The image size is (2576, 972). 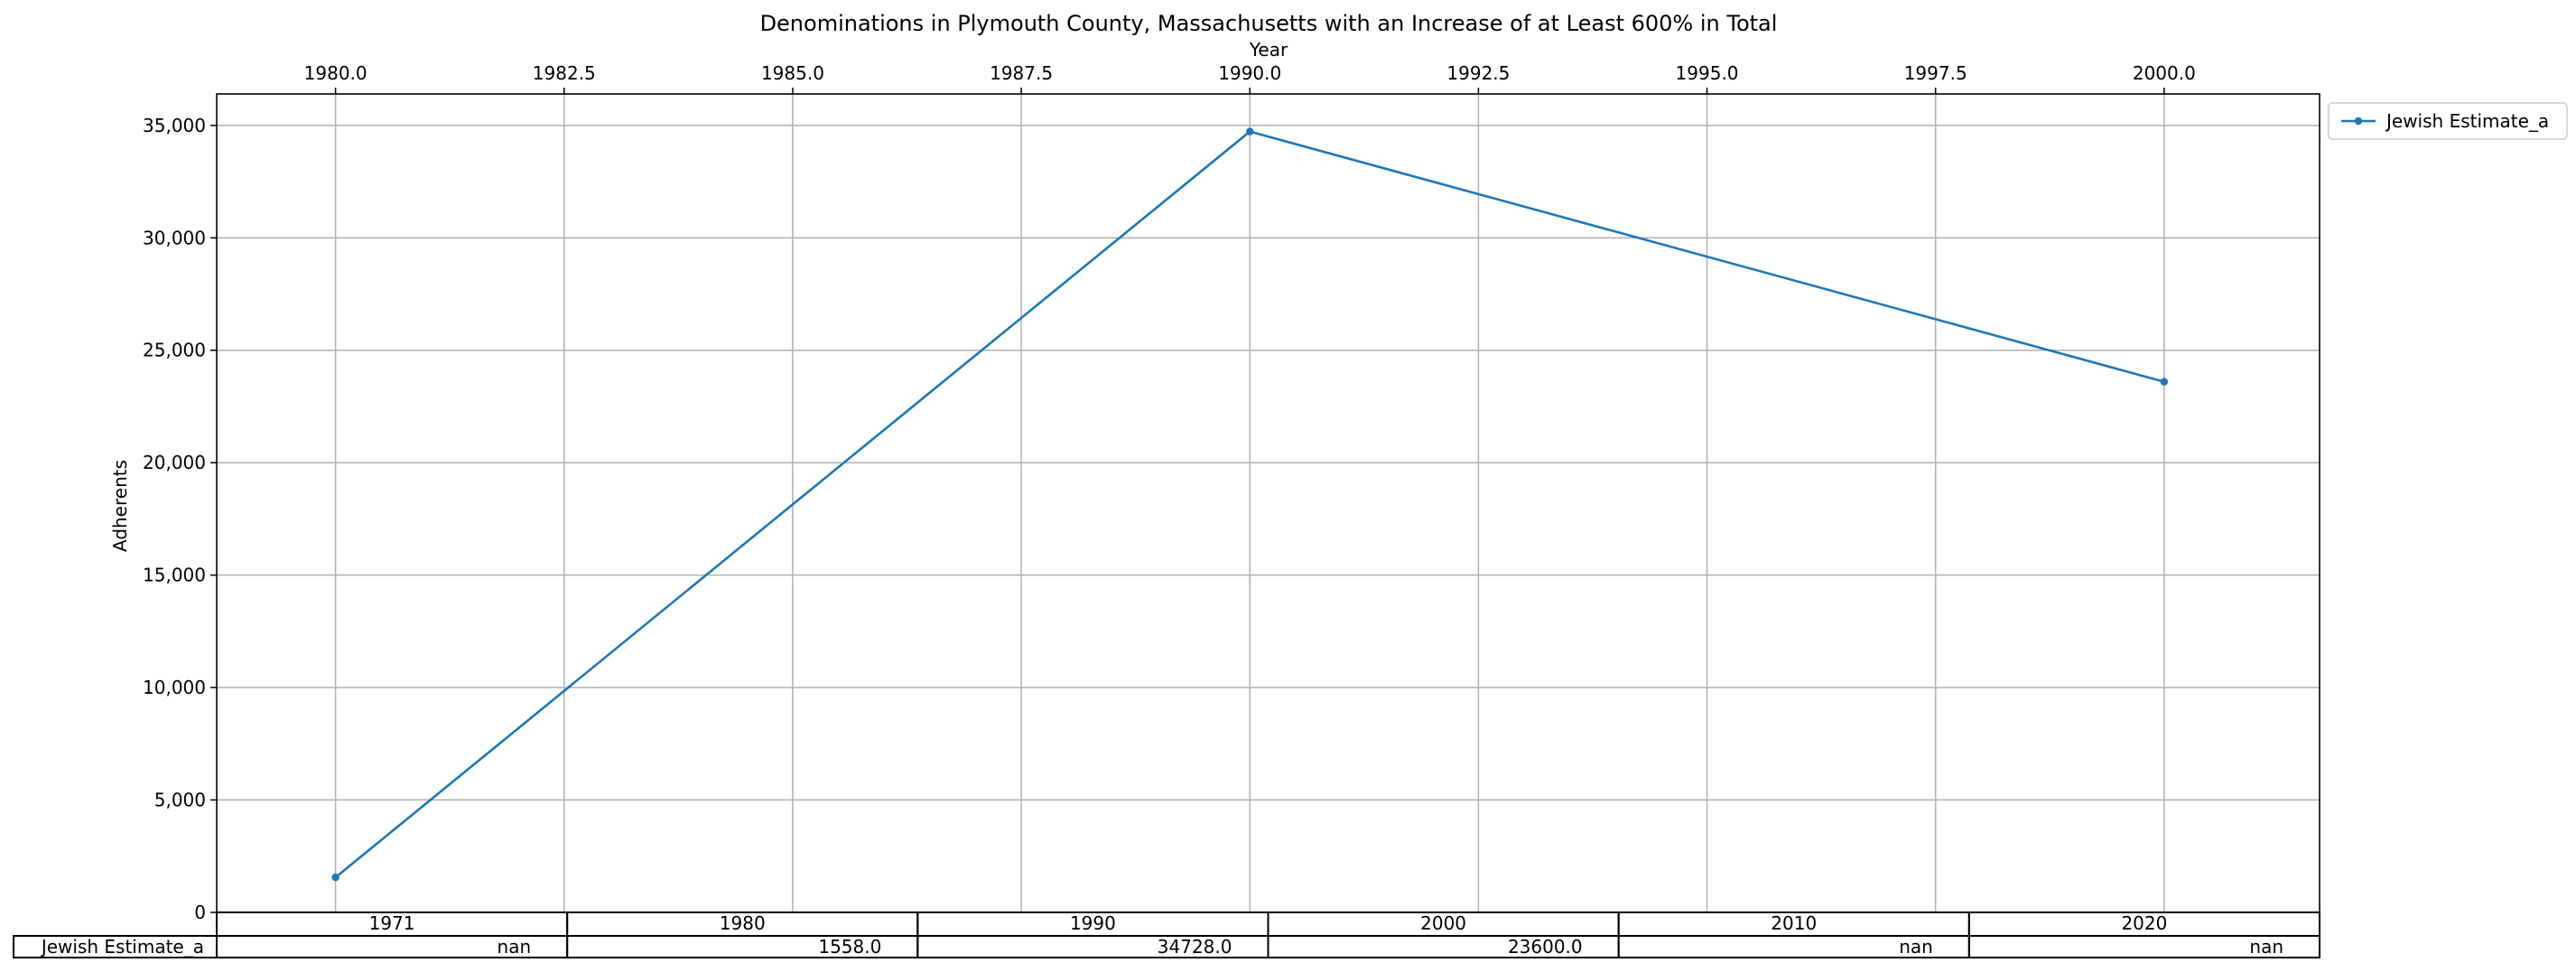 I want to click on y-tick-label: 30,000, so click(x=174, y=237).